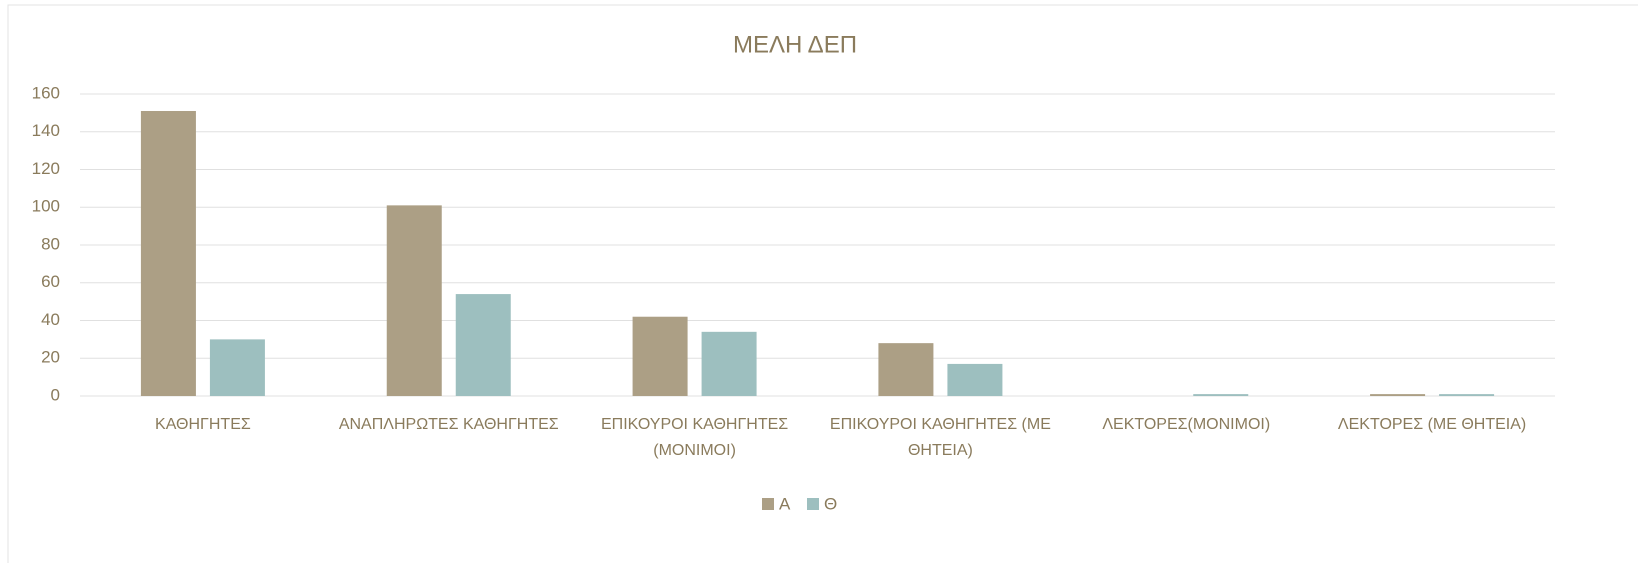 The image size is (1638, 563). Describe the element at coordinates (55, 394) in the screenshot. I see `y-tick-label: 0` at that location.